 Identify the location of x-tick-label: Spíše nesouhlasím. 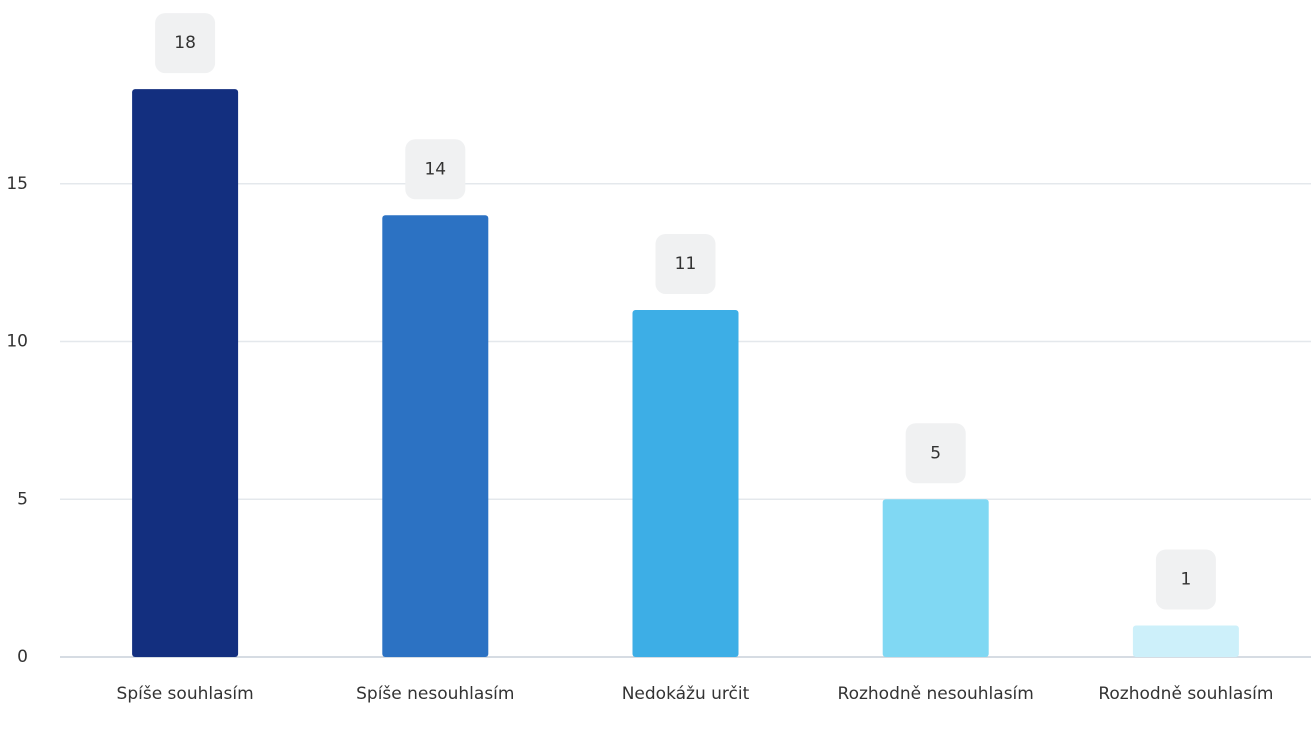
(435, 694).